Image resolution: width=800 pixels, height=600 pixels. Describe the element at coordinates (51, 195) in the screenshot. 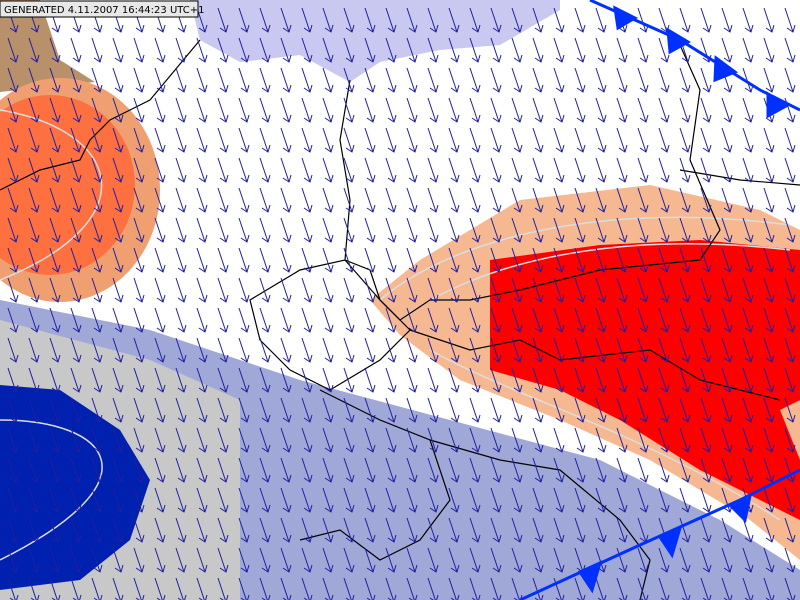

I see `isoline` at that location.